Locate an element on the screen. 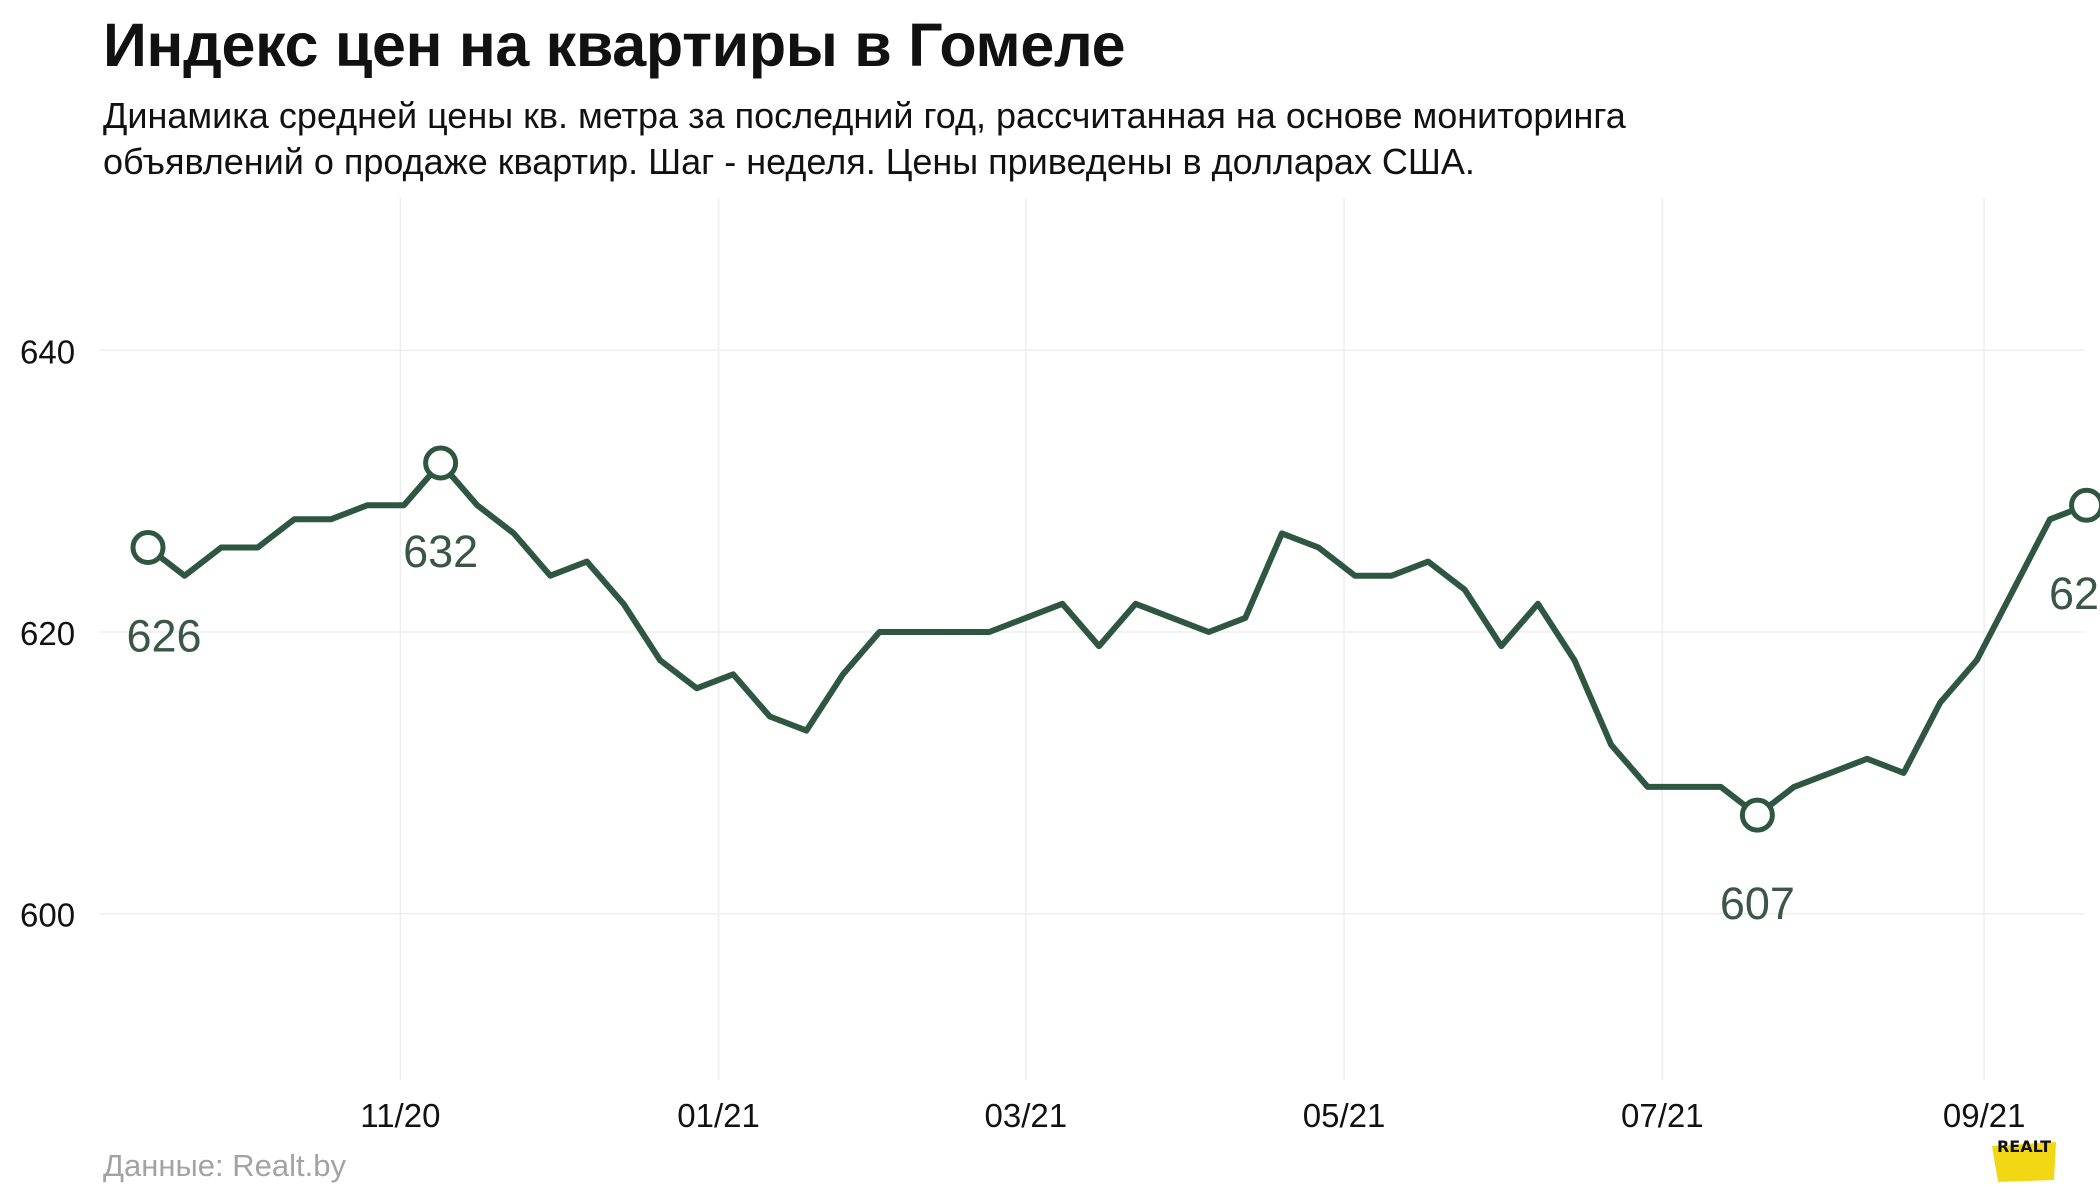 The width and height of the screenshot is (2100, 1200). highlight-label-632: 632 is located at coordinates (440, 551).